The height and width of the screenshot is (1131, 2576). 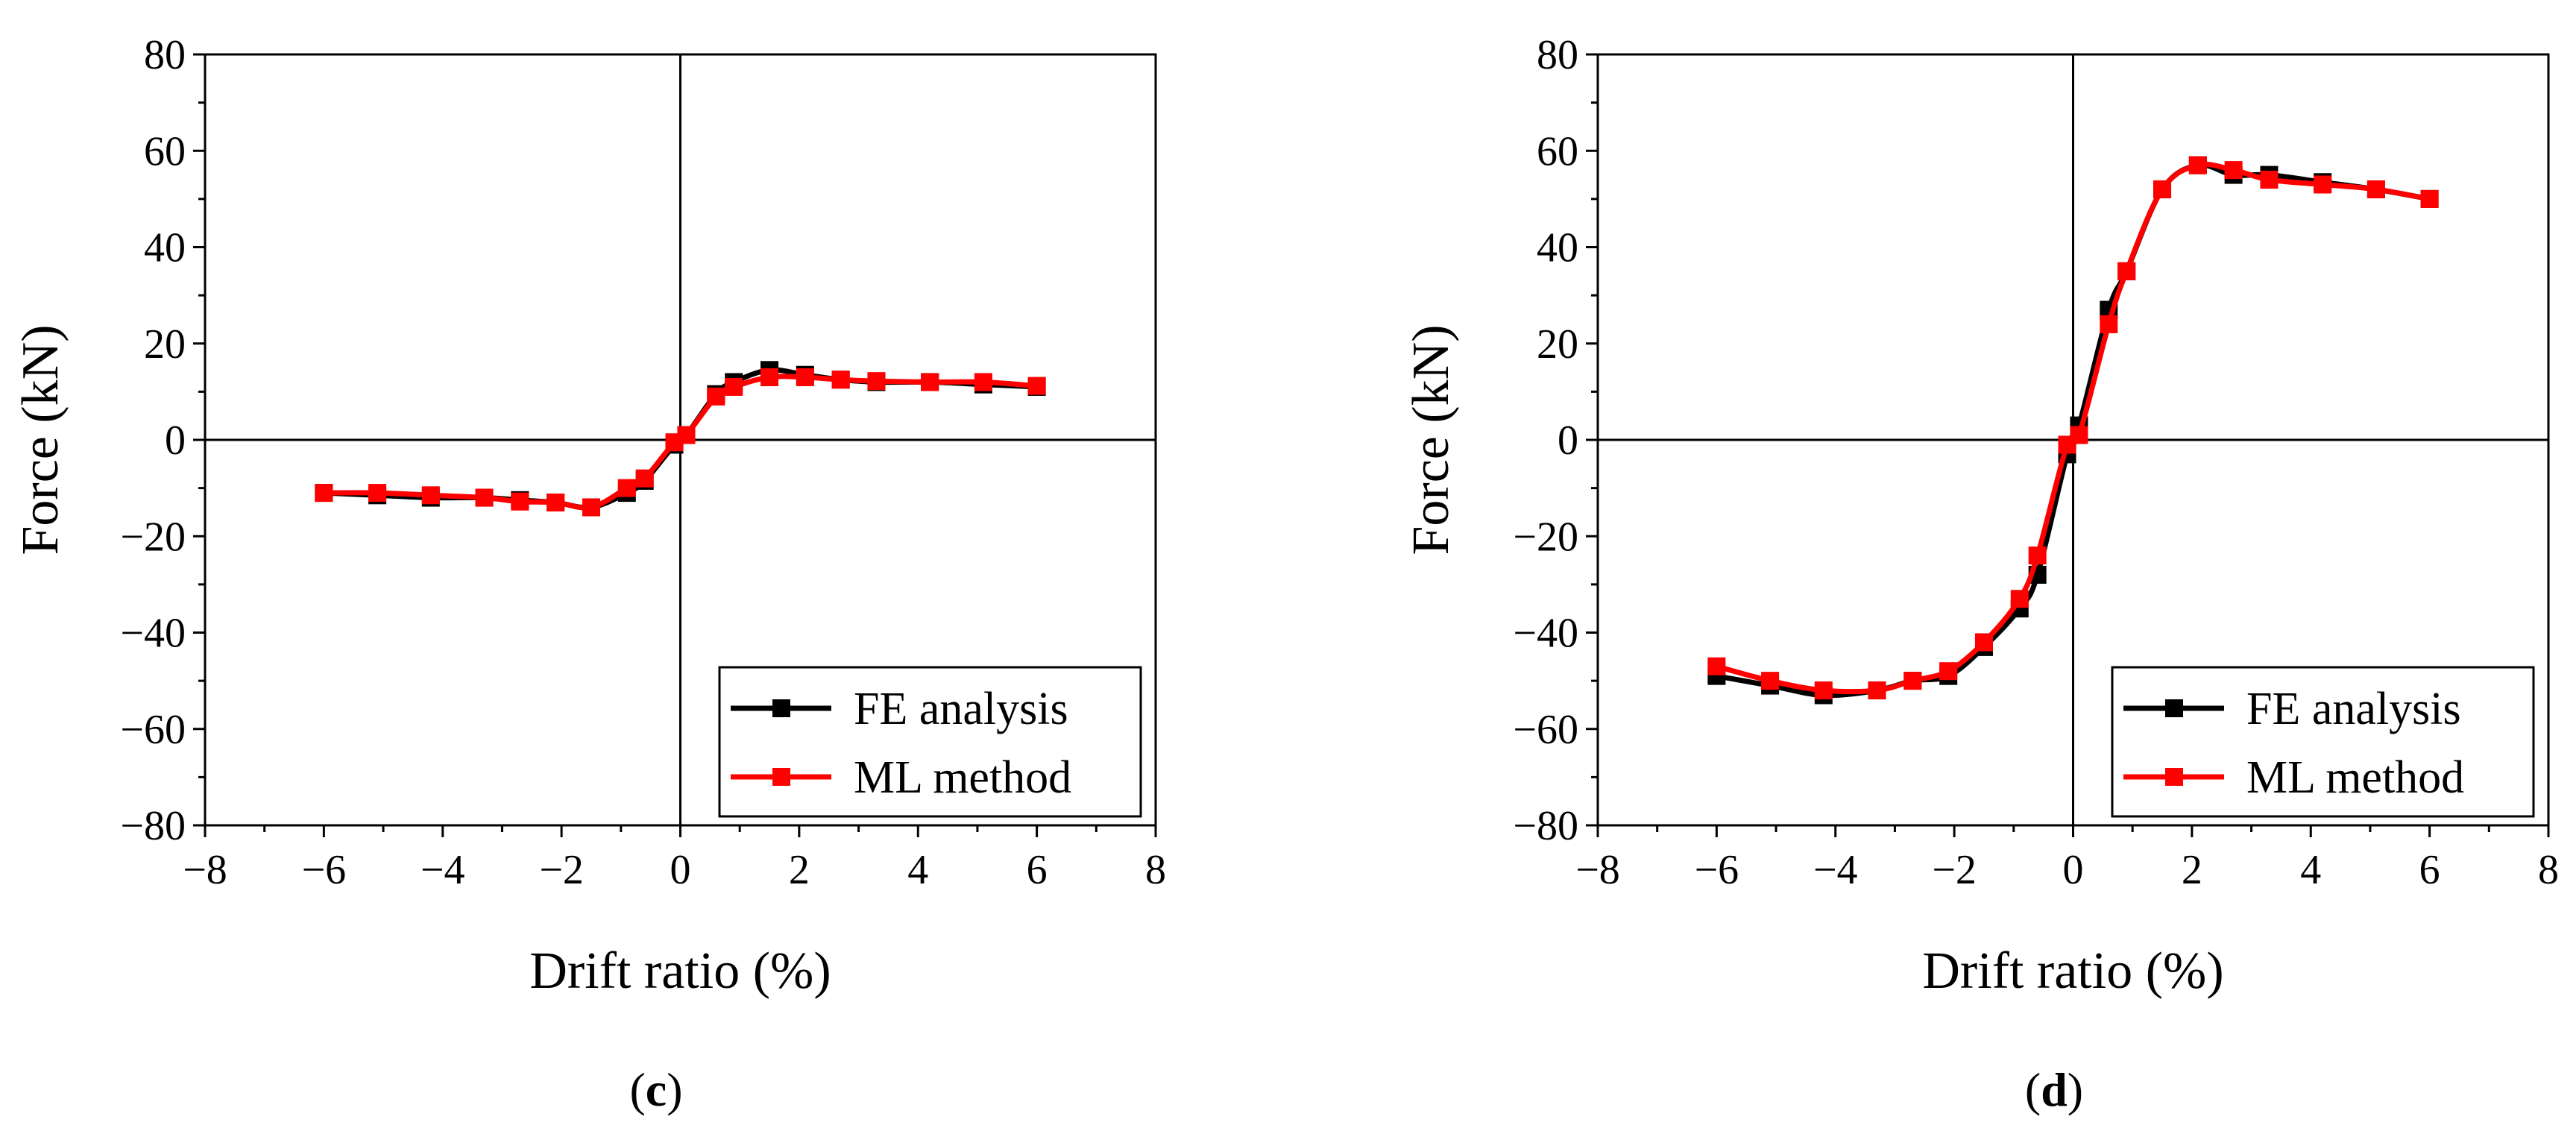 I want to click on panel-label: (d), so click(x=2054, y=1089).